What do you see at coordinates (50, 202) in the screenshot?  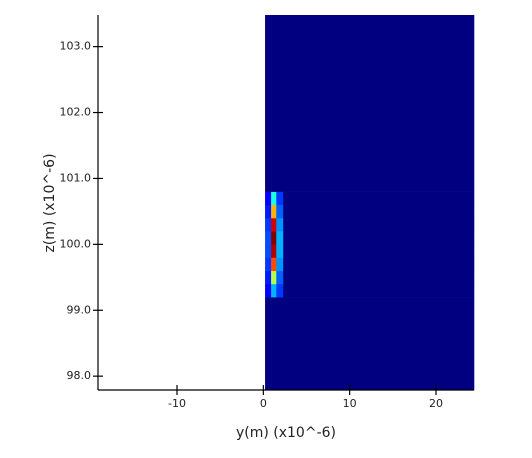 I see `y-axis-title: z(m) (x10^-6)` at bounding box center [50, 202].